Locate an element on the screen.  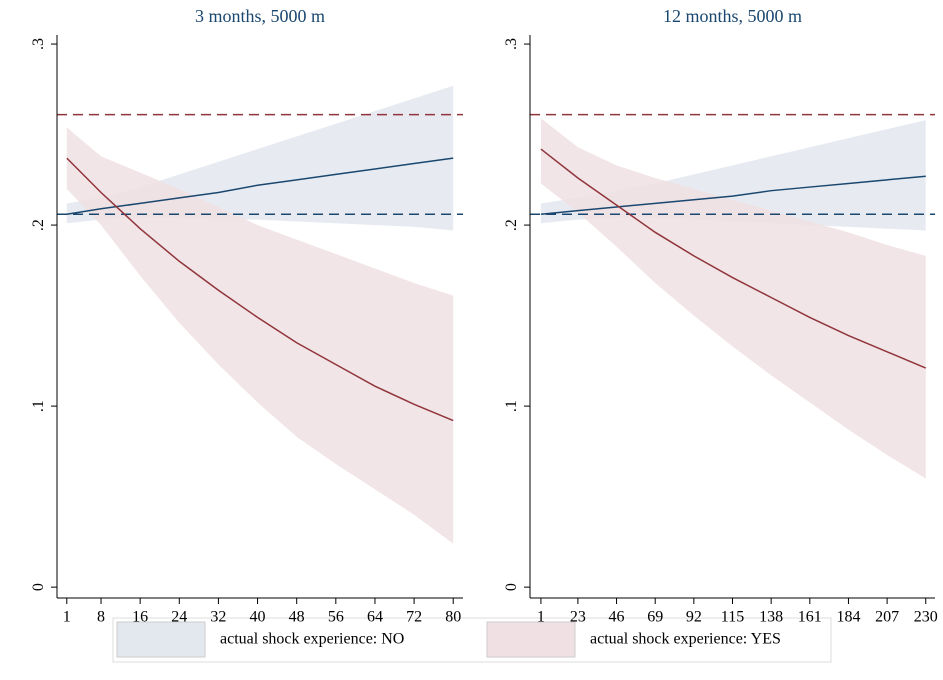
x-tick-label: 207 is located at coordinates (887, 617).